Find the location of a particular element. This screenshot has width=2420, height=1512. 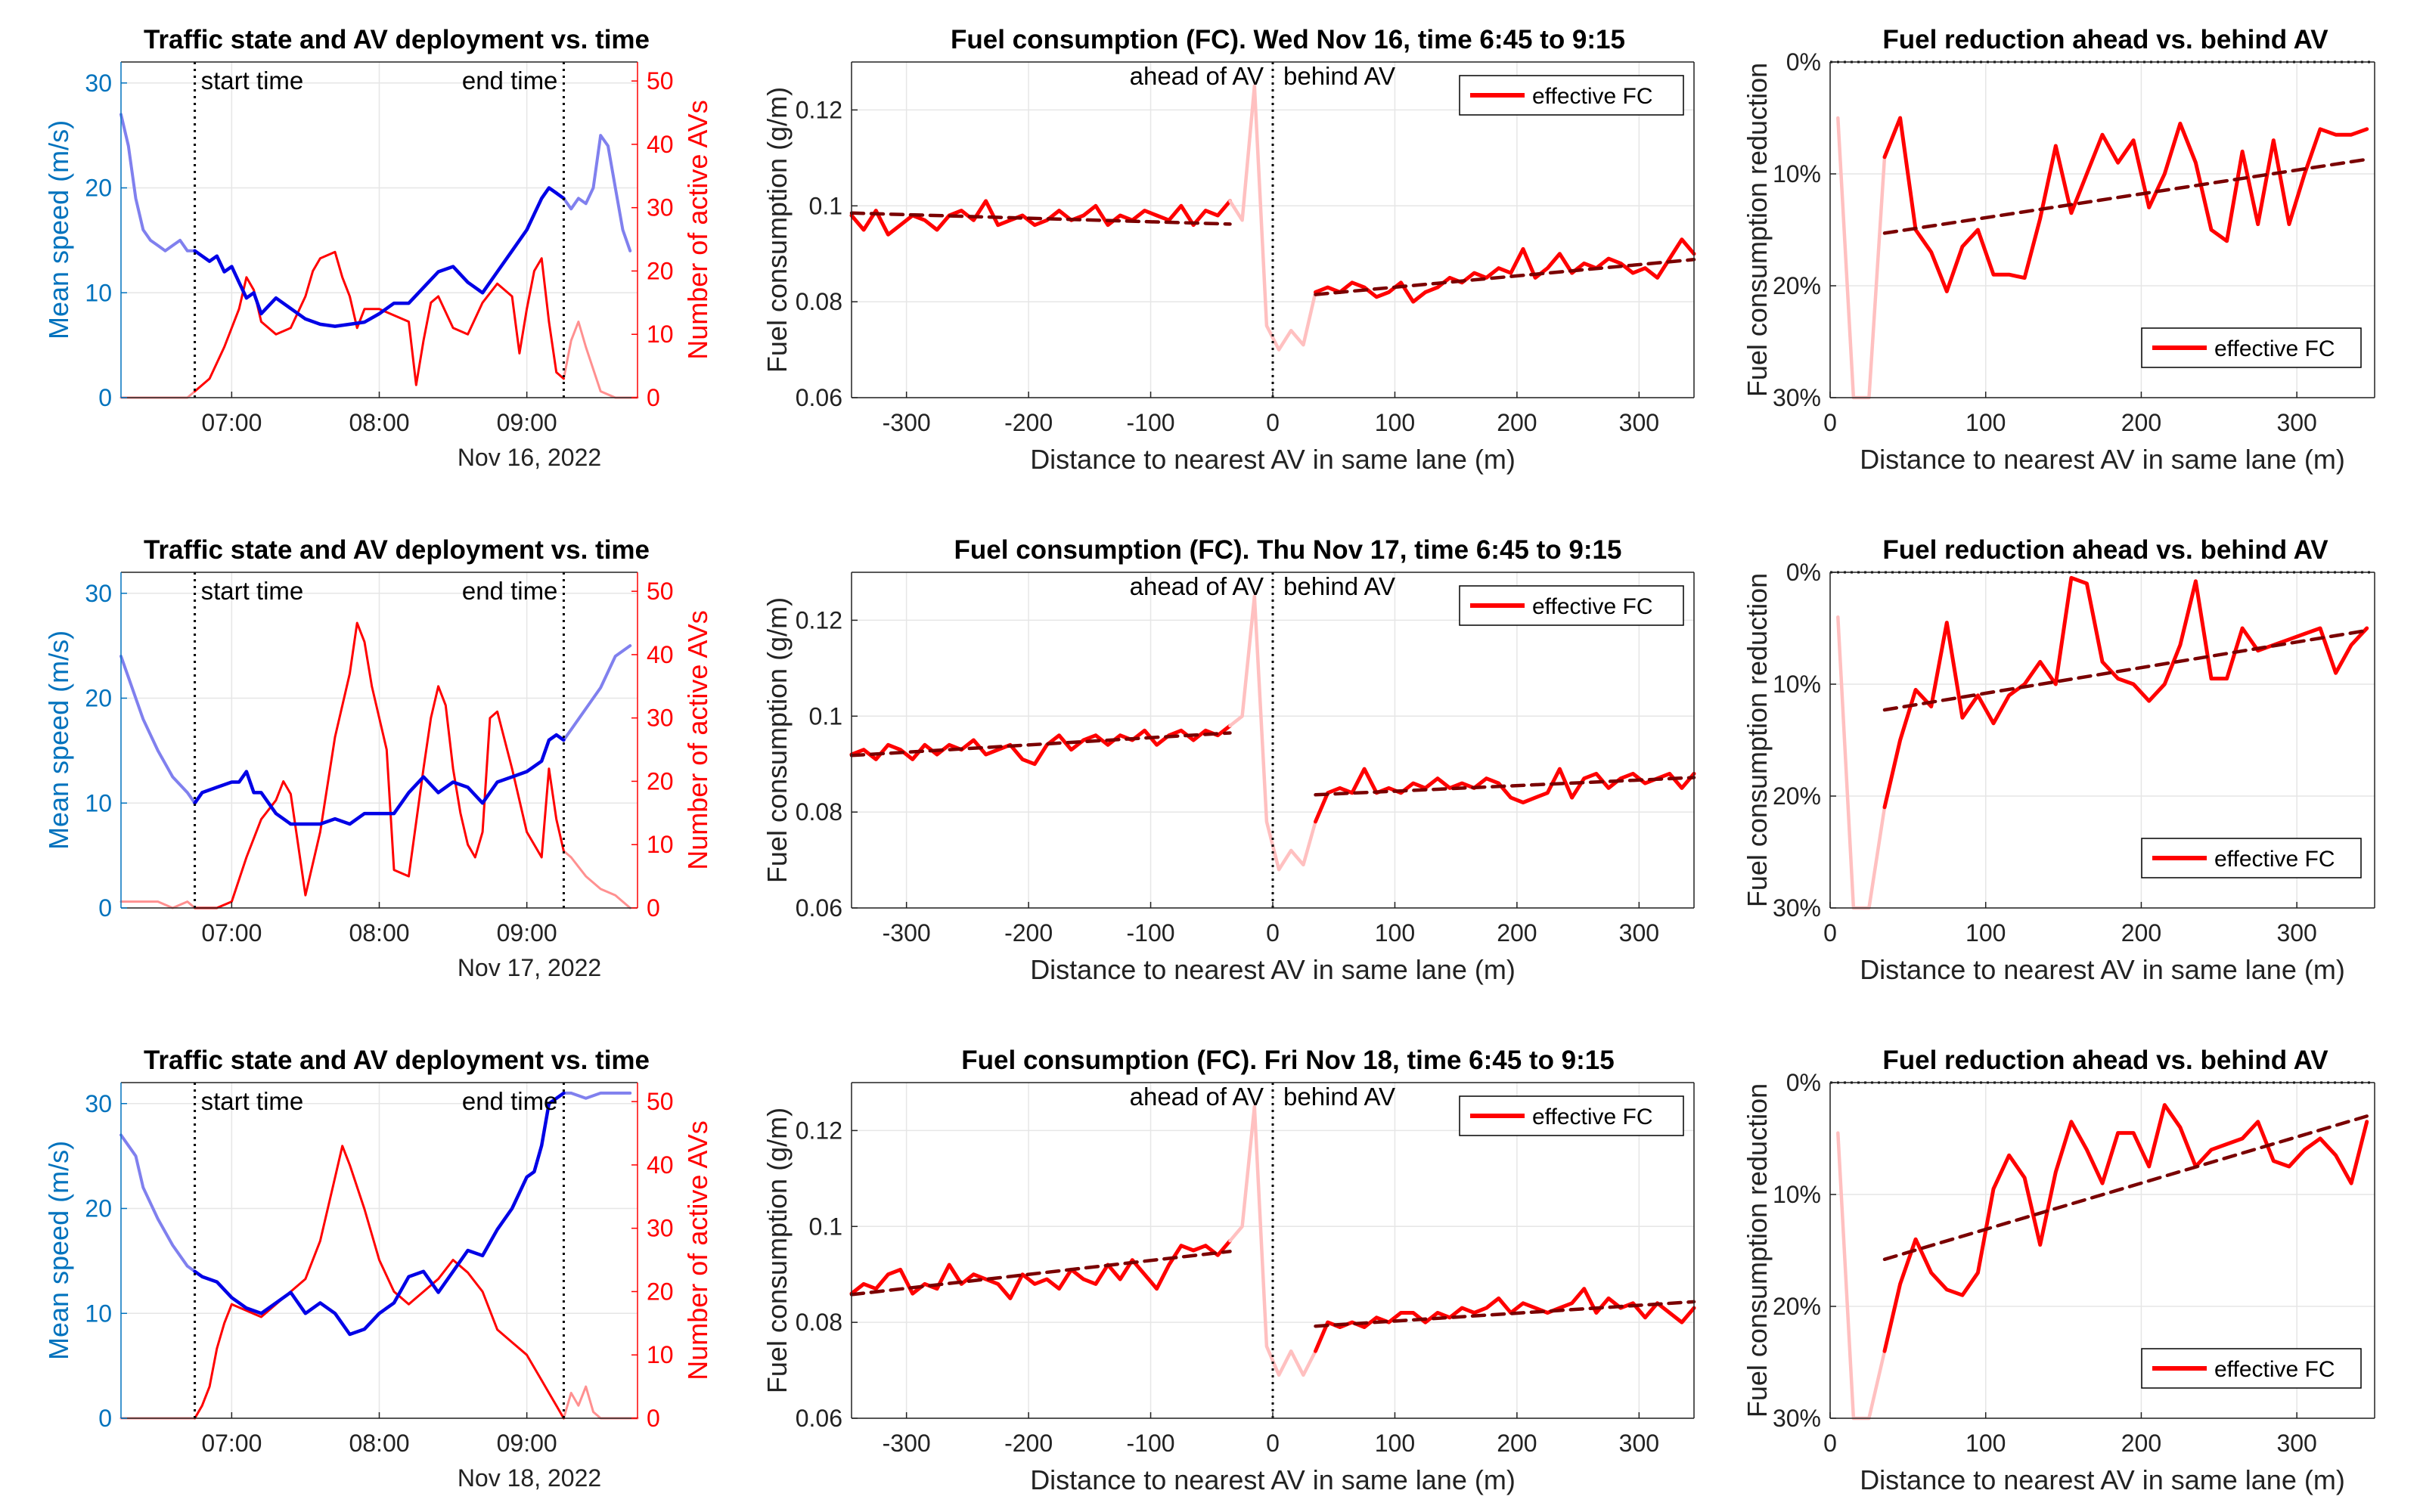

date-label: Nov 16, 2022 is located at coordinates (529, 457).